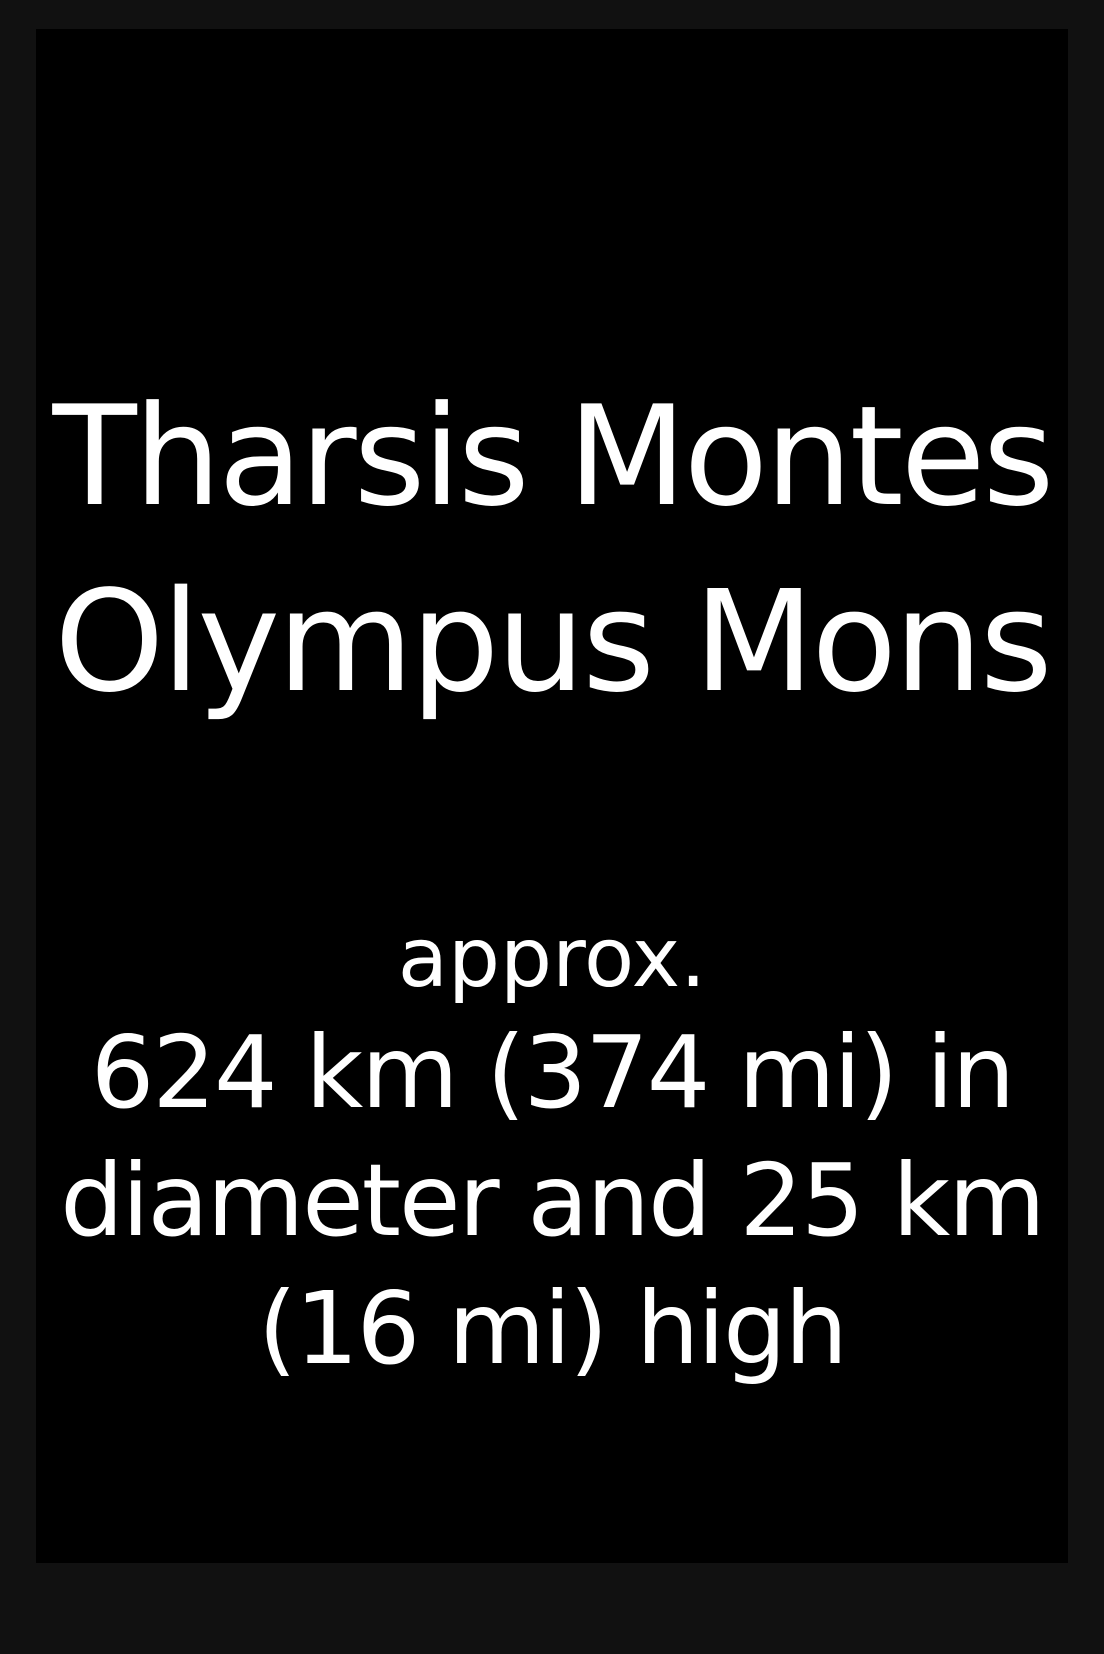  What do you see at coordinates (552, 958) in the screenshot?
I see `approx-label: approx.` at bounding box center [552, 958].